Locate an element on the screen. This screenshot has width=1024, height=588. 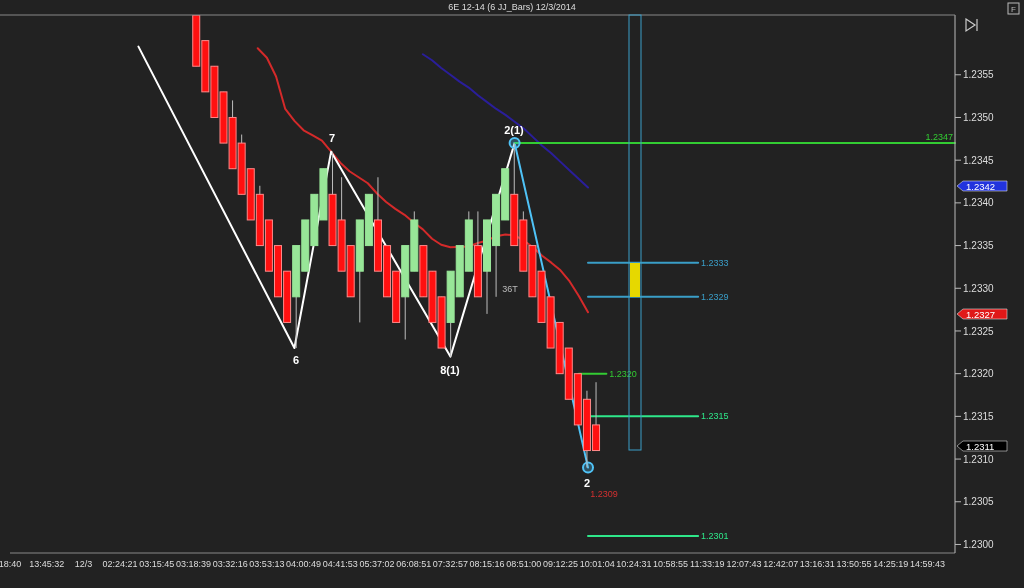
text: 1.2342 is located at coordinates (981, 186).